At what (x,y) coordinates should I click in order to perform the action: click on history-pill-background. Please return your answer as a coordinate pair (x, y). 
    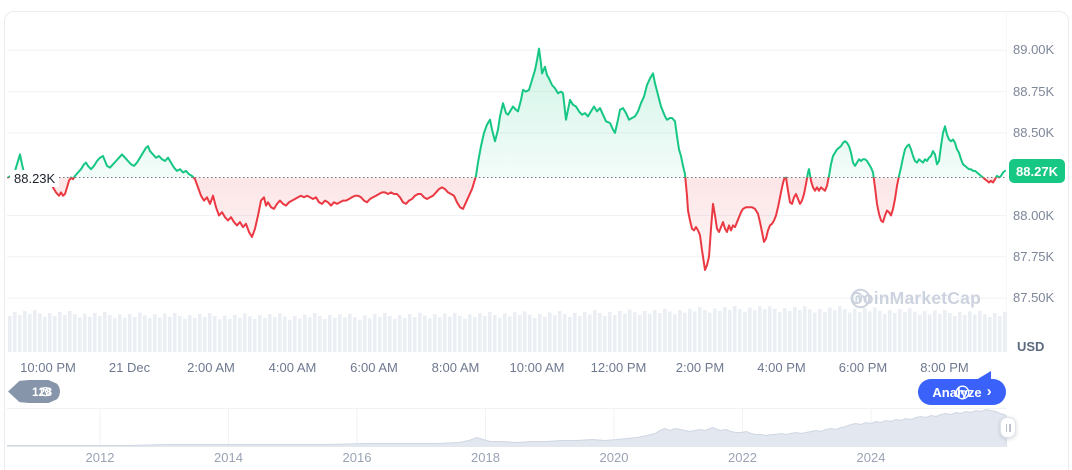
    Looking at the image, I should click on (34, 391).